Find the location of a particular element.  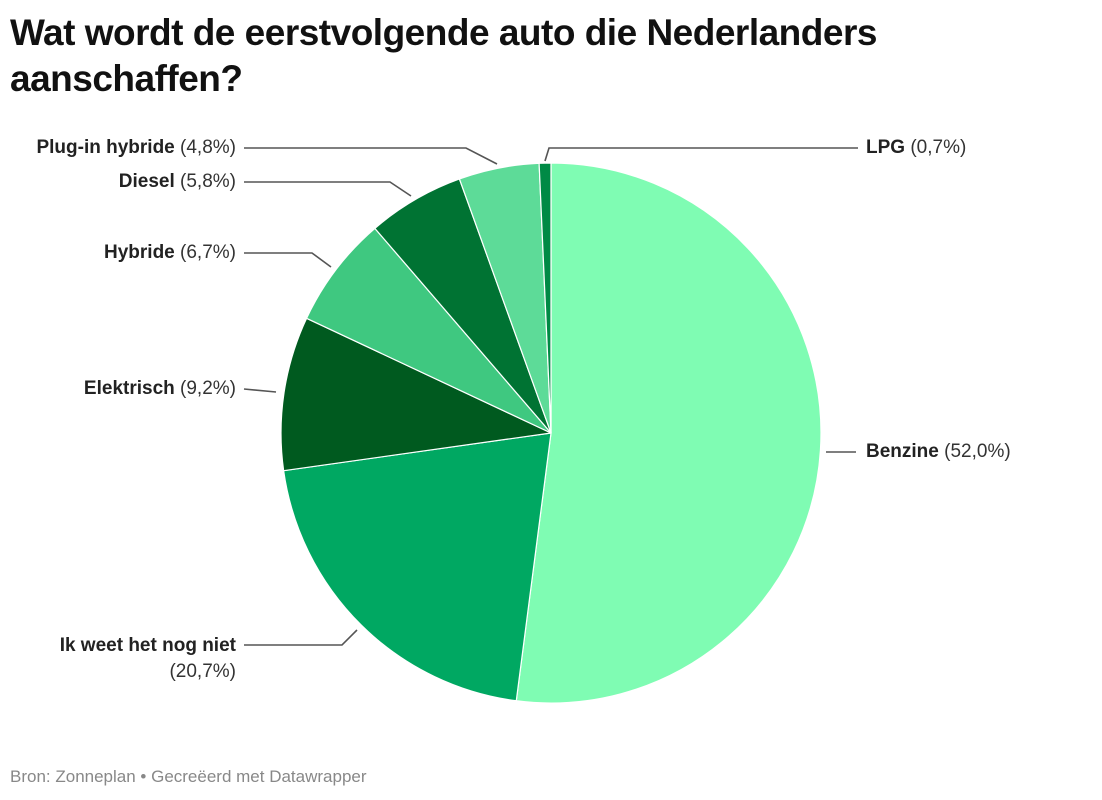

label-ik-weet-het-nog-niet-name: Ik weet het nog niet is located at coordinates (147, 645).